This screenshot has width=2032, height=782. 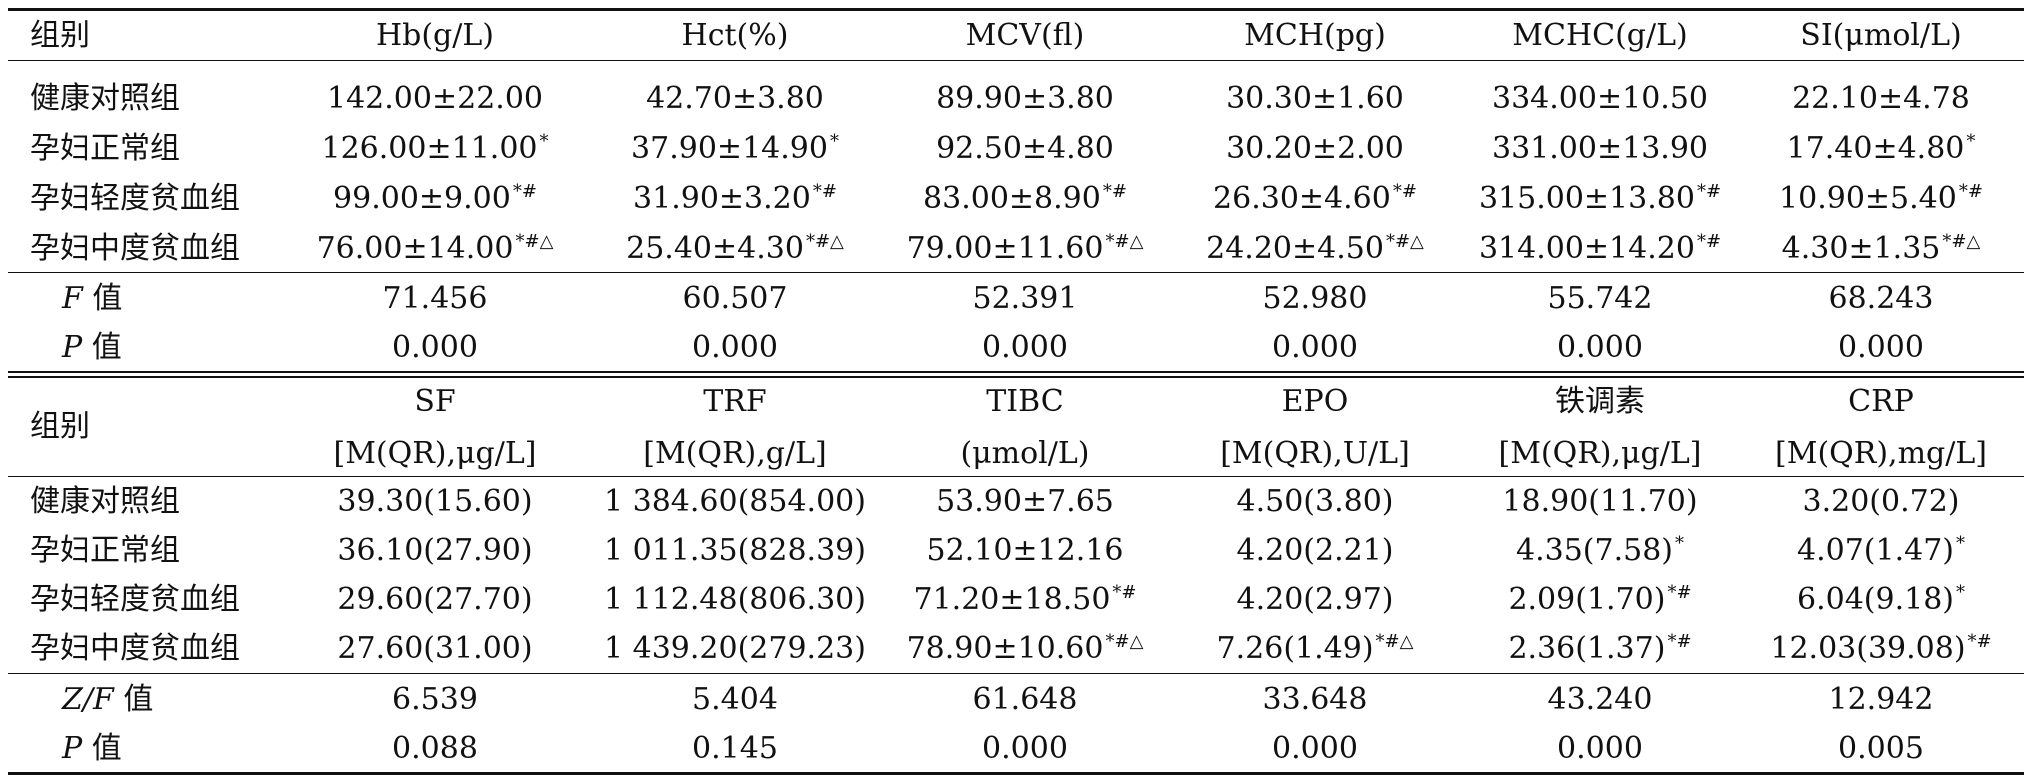 I want to click on data-cell: 4.30±1.35 *#△, so click(x=1881, y=249).